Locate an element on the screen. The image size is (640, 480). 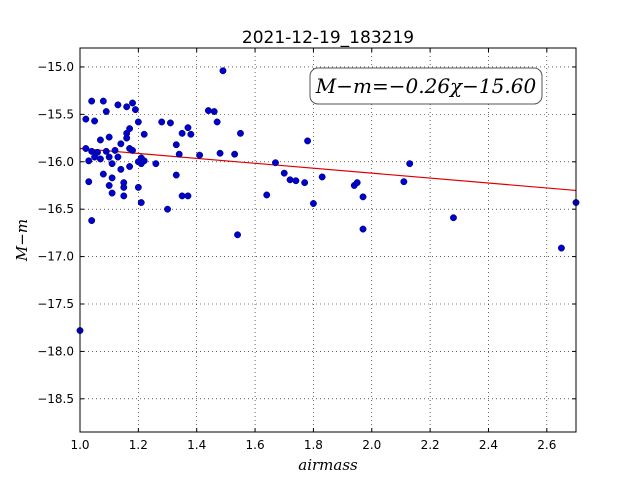
x-tick-label: 2.0 is located at coordinates (371, 445).